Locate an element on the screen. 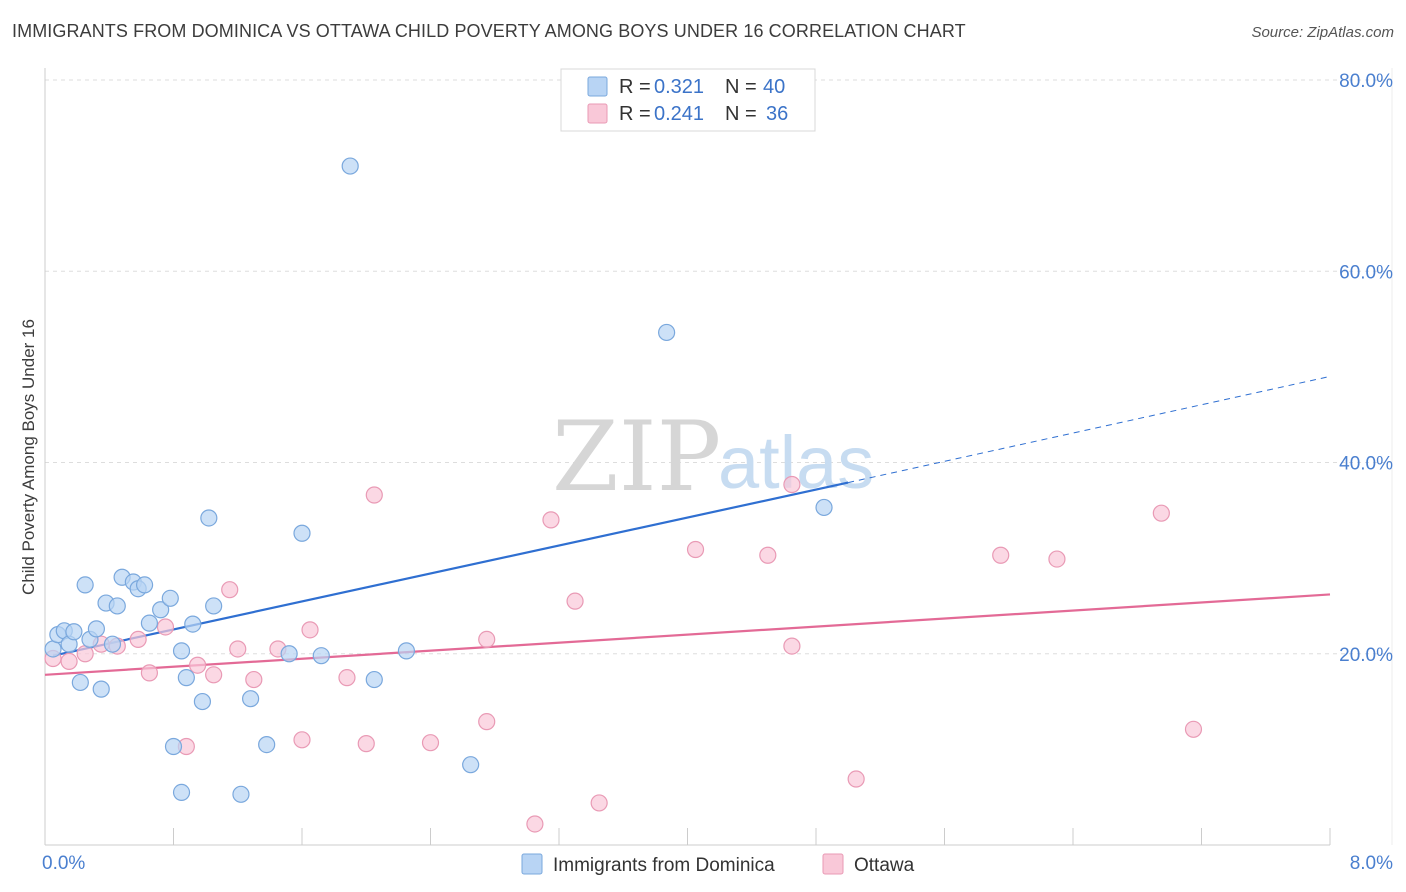 Image resolution: width=1406 pixels, height=892 pixels. legend-n-value: 36 is located at coordinates (777, 114).